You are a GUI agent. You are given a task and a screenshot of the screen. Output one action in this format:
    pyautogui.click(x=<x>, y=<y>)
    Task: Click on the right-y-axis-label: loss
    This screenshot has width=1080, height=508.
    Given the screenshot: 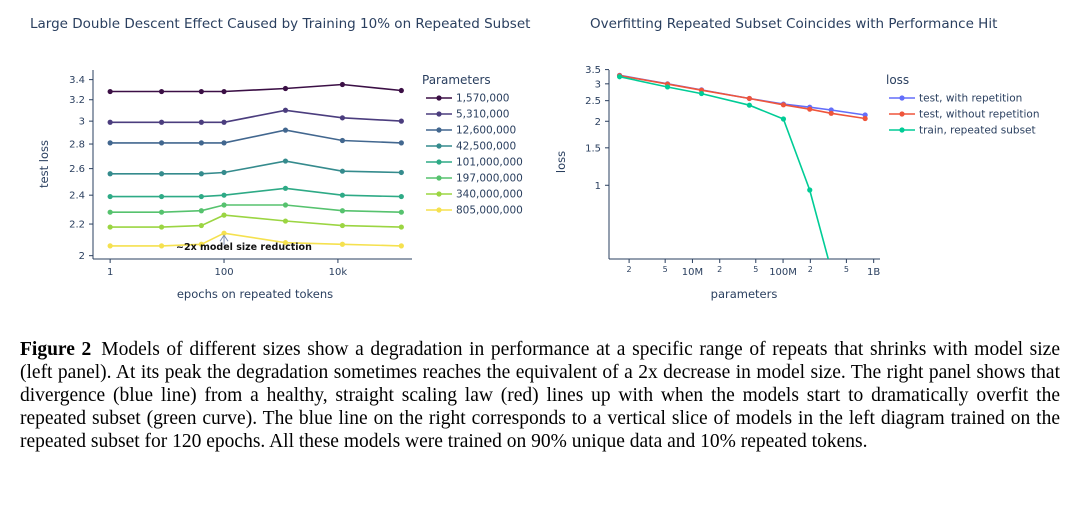 What is the action you would take?
    pyautogui.click(x=561, y=162)
    